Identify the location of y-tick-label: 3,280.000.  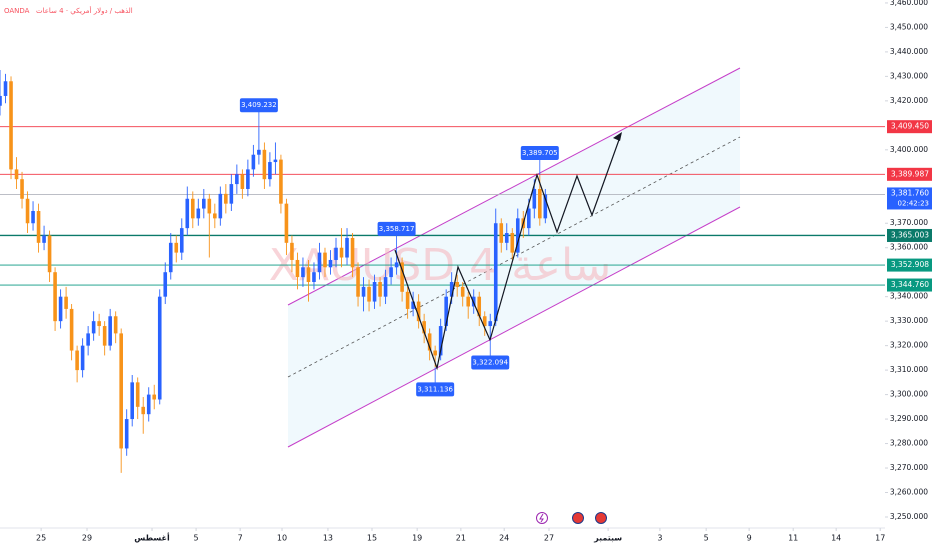
(909, 443).